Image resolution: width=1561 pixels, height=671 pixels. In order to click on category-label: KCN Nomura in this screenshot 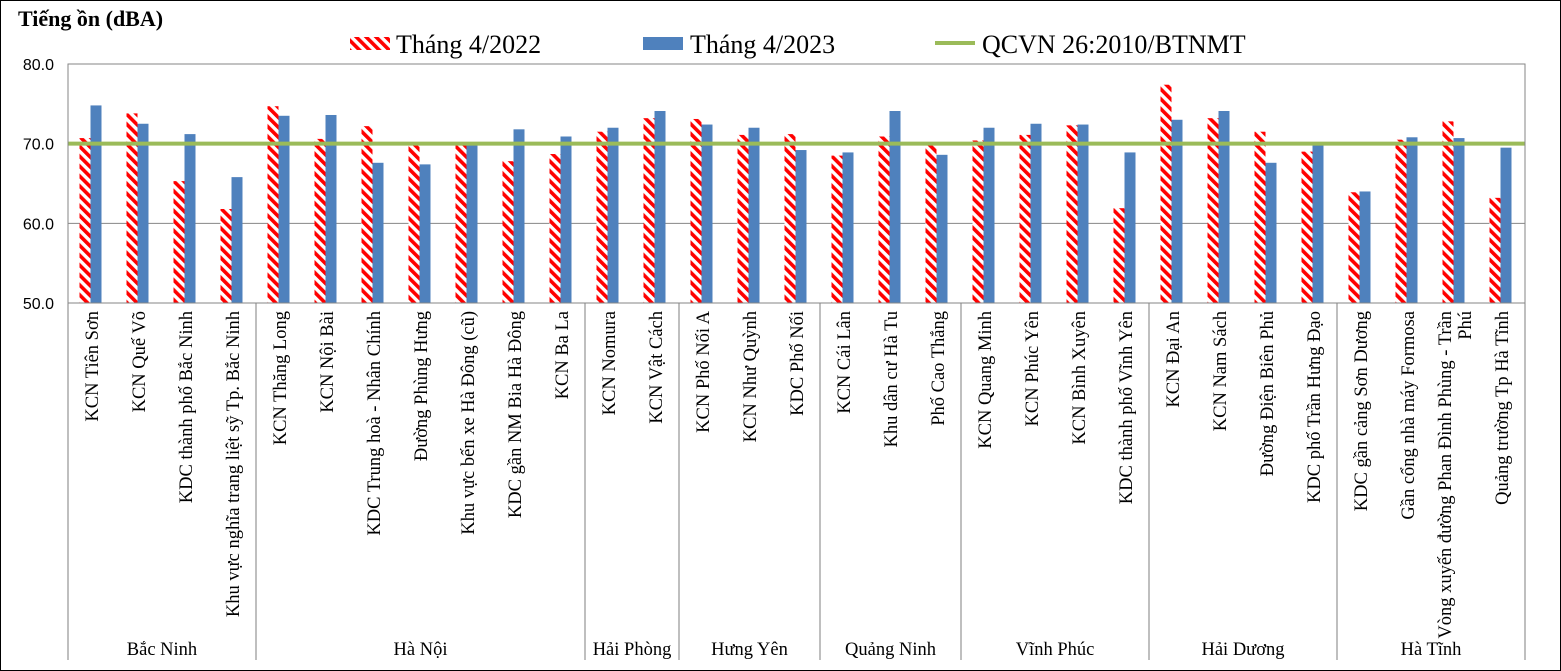, I will do `click(610, 363)`.